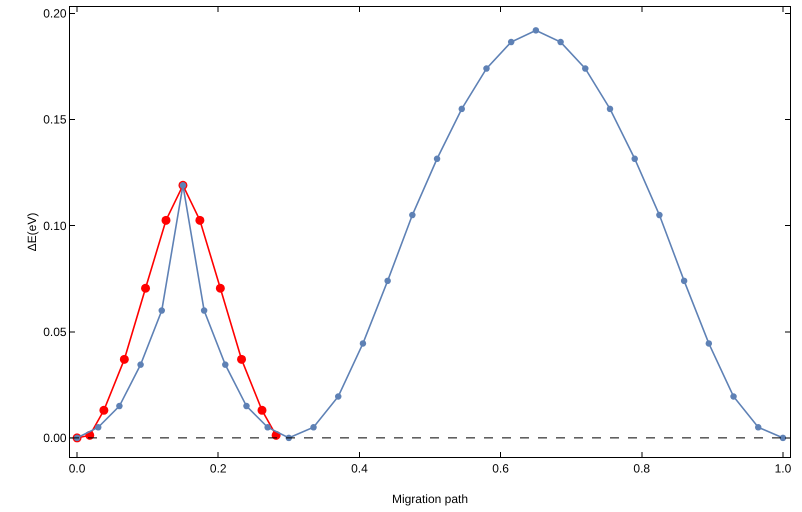 Image resolution: width=802 pixels, height=512 pixels. I want to click on y-tick-label: 0.00, so click(55, 438).